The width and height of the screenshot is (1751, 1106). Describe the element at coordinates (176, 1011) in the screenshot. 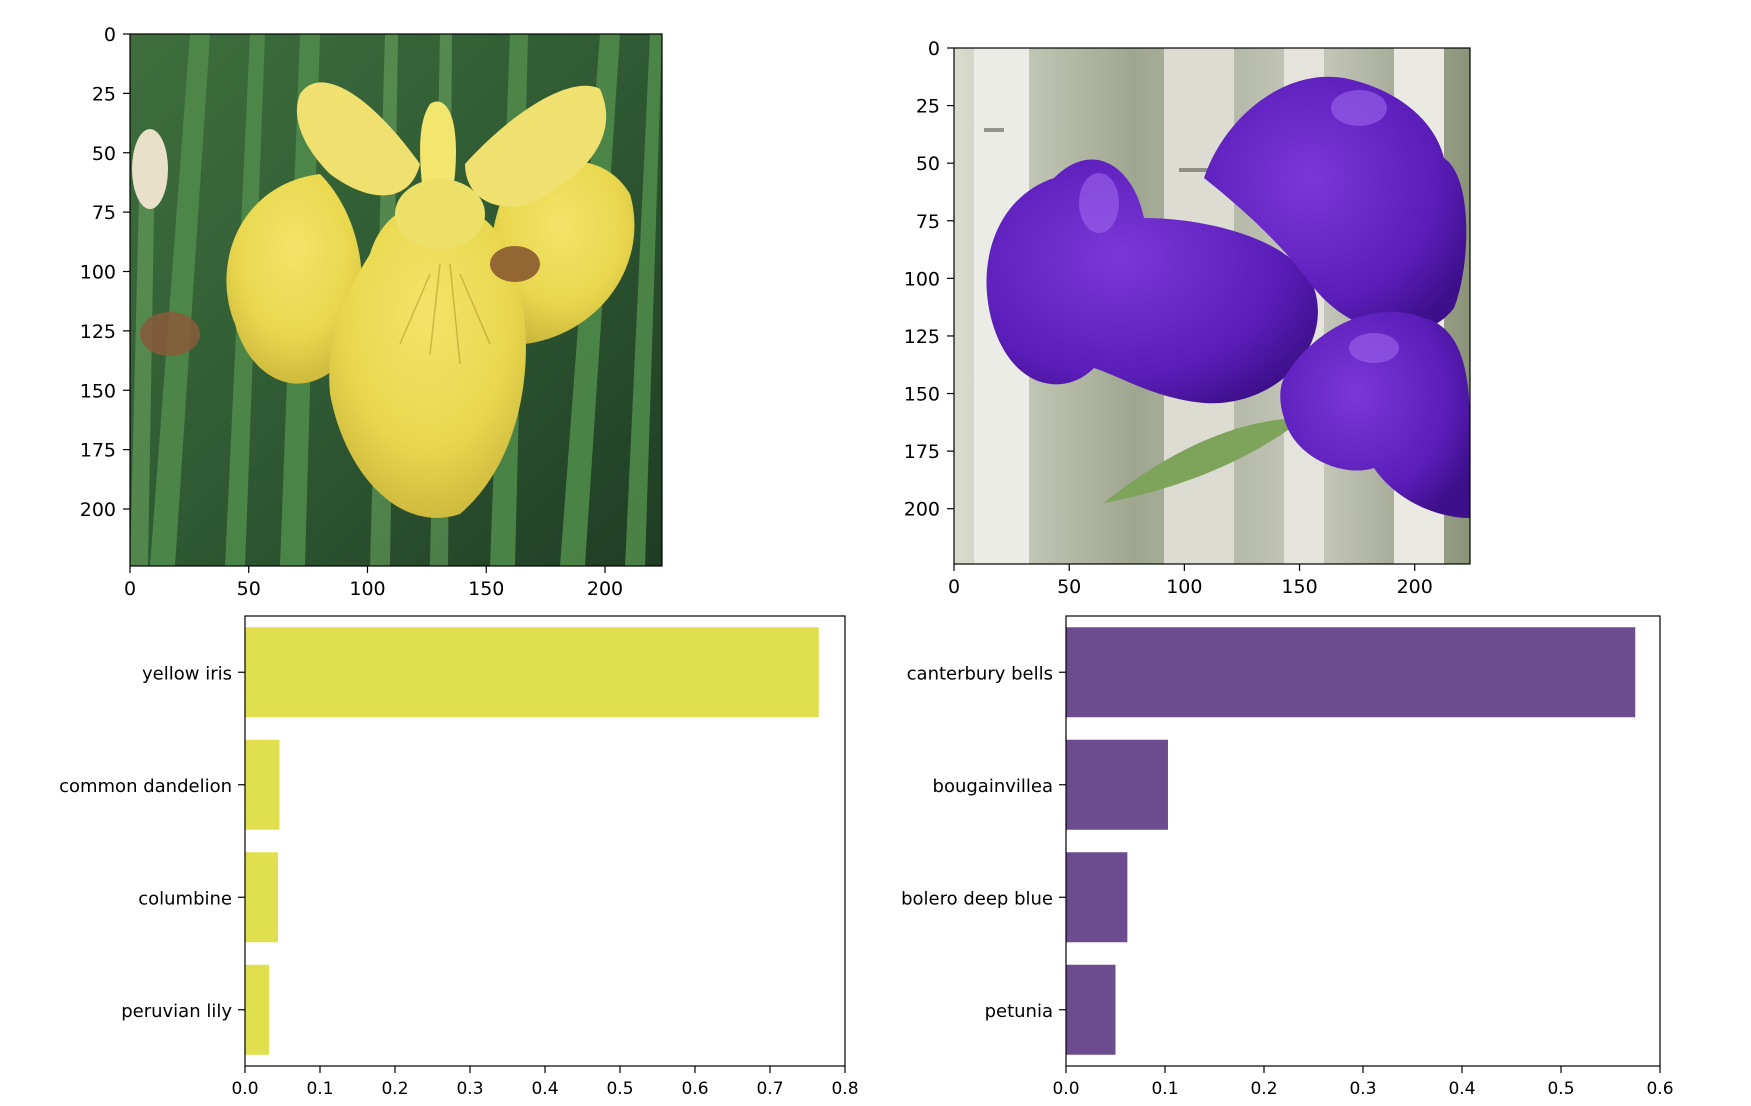

I see `category-label: peruvian lily` at that location.